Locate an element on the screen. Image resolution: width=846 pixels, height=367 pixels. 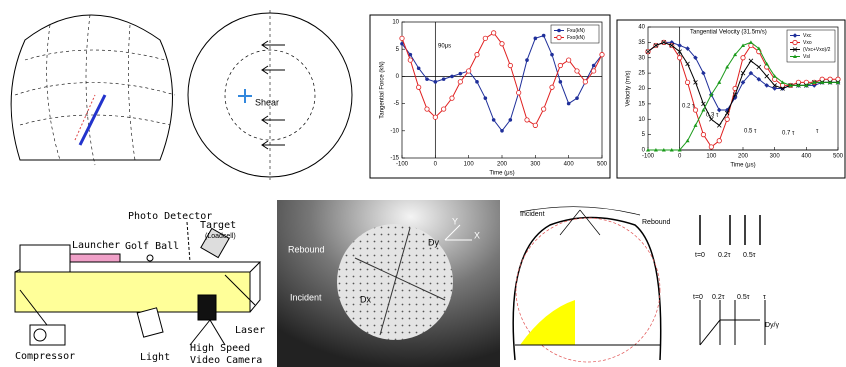
x-tick-label: 500 is located at coordinates (838, 157).